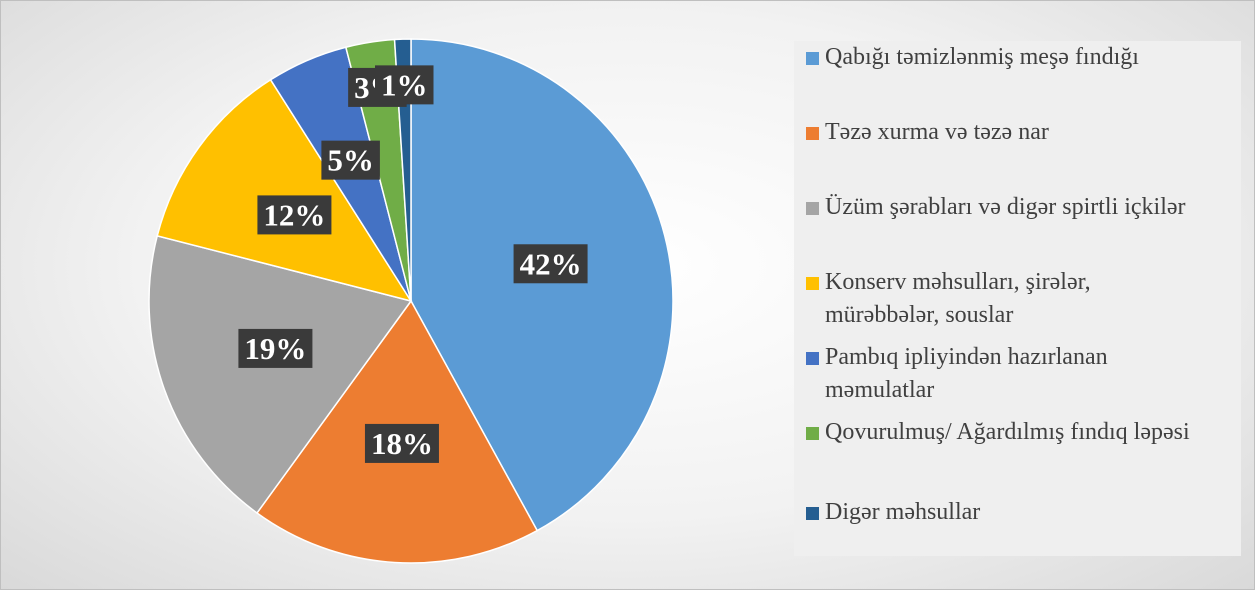  I want to click on data-label-text: 19%, so click(275, 348).